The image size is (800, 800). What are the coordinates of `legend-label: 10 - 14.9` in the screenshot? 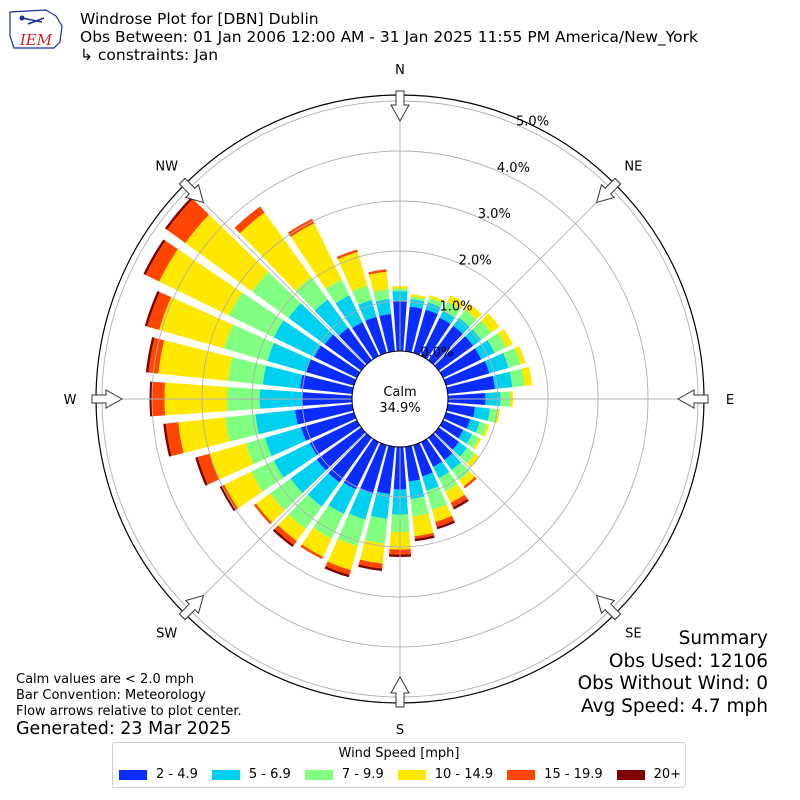 It's located at (464, 774).